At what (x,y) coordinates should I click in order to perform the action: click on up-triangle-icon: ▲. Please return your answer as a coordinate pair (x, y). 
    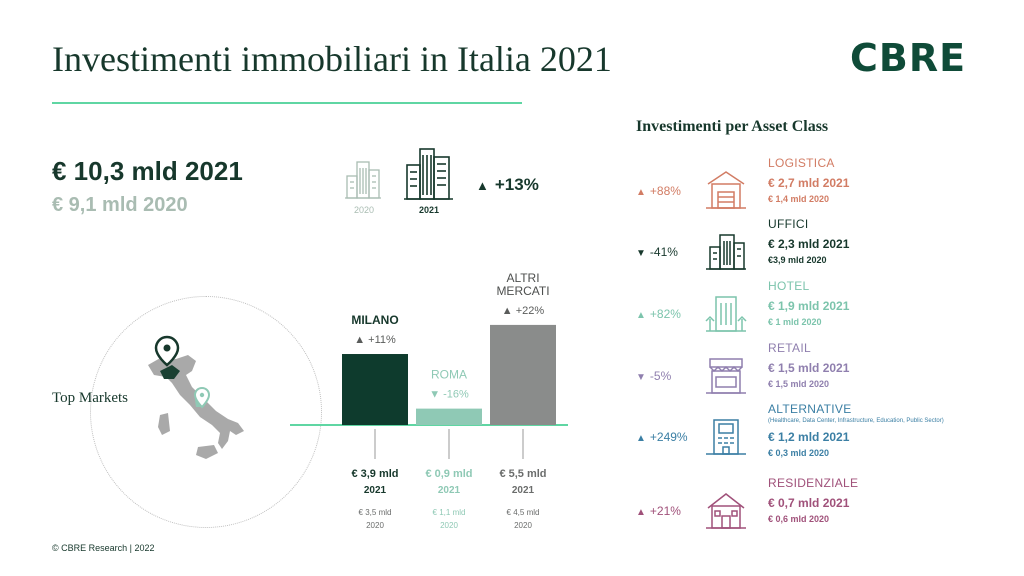
    Looking at the image, I should click on (482, 185).